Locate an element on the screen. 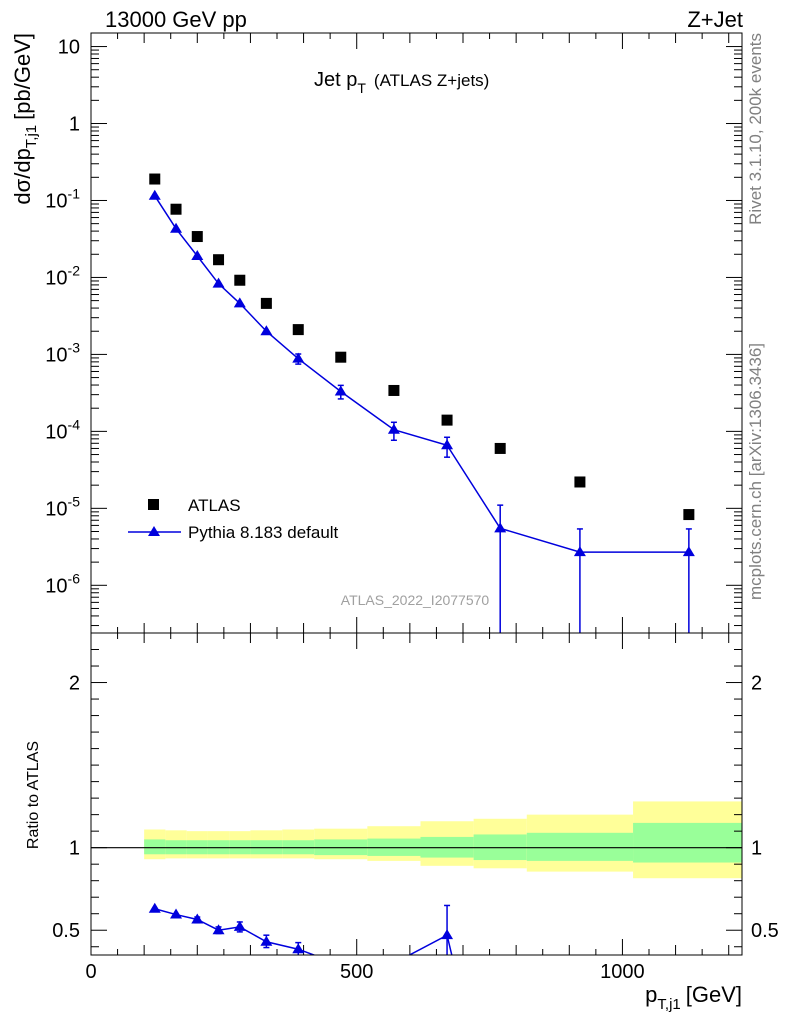 The width and height of the screenshot is (786, 1024). source-label: mcplots.cern.ch [arXiv:1306.3436] is located at coordinates (755, 471).